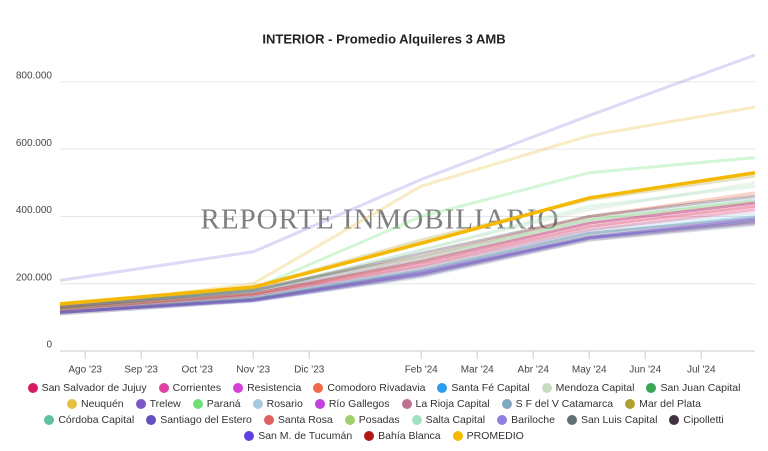  I want to click on legend-item: Comodoro Rivadavia, so click(369, 388).